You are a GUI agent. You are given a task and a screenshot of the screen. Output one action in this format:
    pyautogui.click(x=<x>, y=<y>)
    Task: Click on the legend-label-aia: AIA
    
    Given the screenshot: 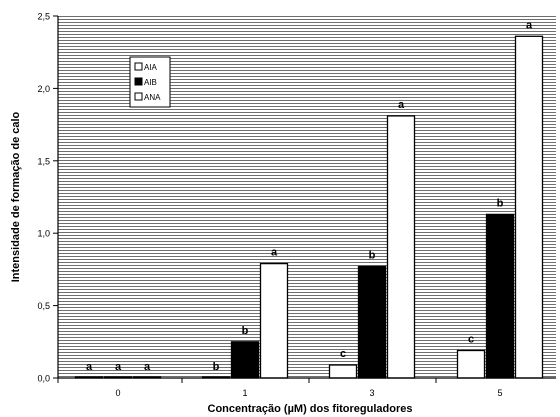 What is the action you would take?
    pyautogui.click(x=151, y=67)
    